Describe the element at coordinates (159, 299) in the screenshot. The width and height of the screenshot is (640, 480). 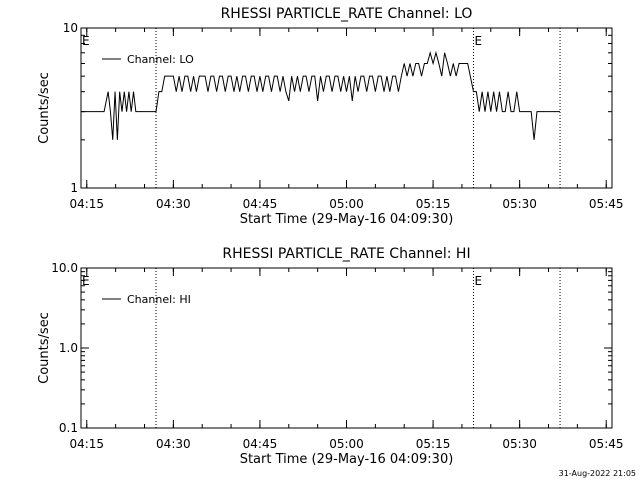
I see `panel-2-legend-label: Channel: HI` at that location.